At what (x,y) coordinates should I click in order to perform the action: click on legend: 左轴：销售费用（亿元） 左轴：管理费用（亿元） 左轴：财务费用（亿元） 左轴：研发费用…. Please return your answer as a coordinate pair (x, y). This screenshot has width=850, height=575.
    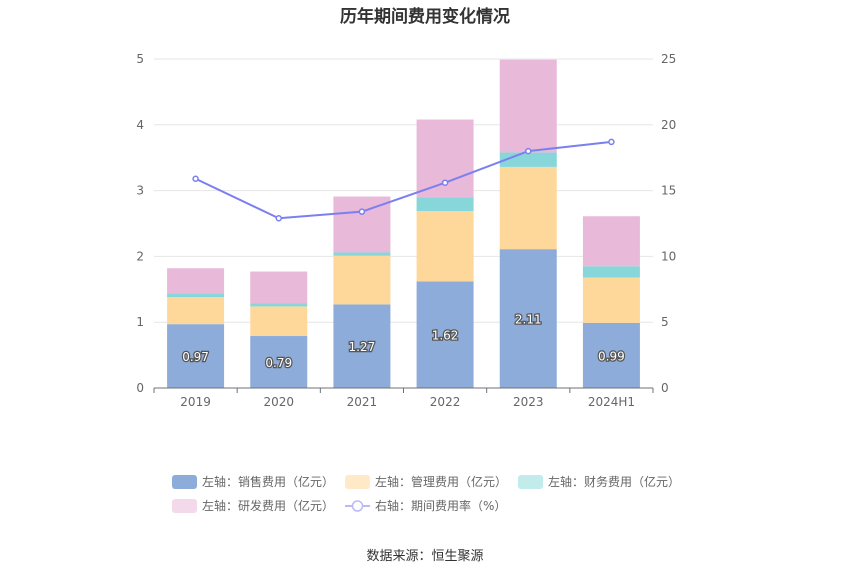
    Looking at the image, I should click on (426, 493).